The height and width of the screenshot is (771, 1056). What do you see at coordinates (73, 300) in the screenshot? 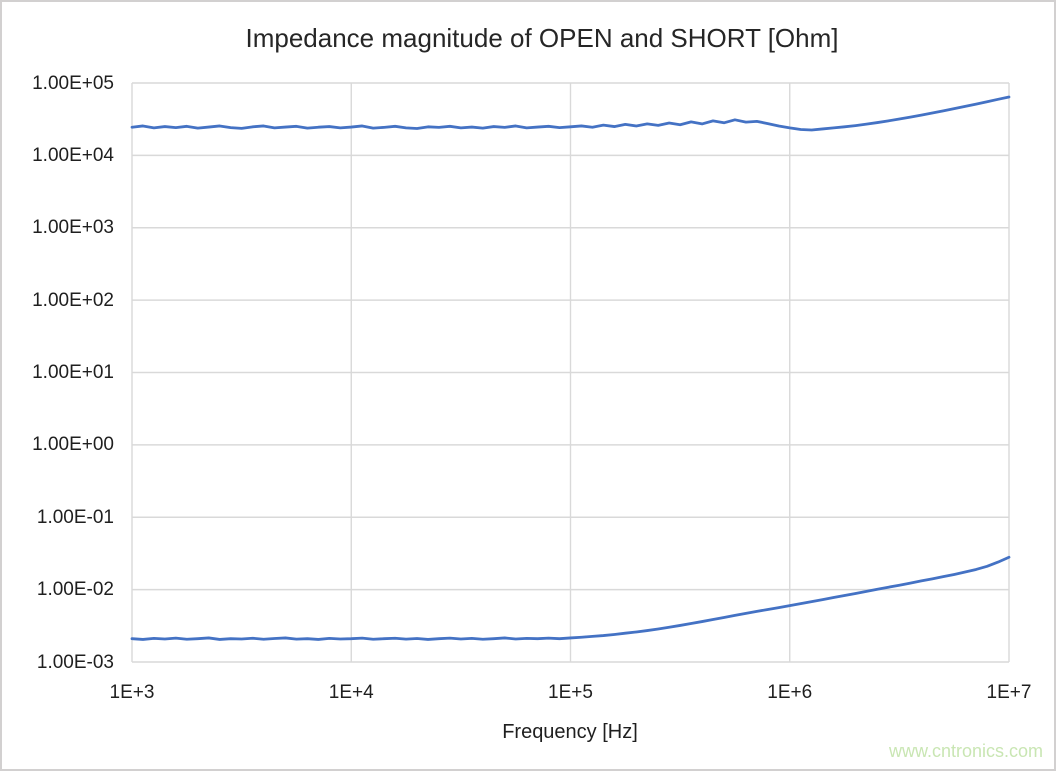
I see `y-tick-label-1.00E+02: 1.00E+02` at bounding box center [73, 300].